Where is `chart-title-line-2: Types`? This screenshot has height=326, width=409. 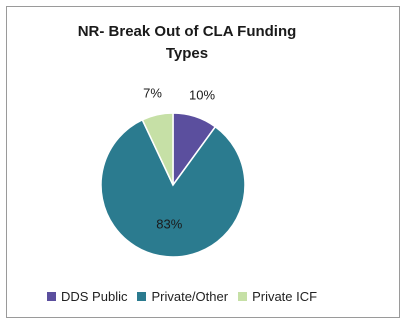 chart-title-line-2: Types is located at coordinates (187, 53).